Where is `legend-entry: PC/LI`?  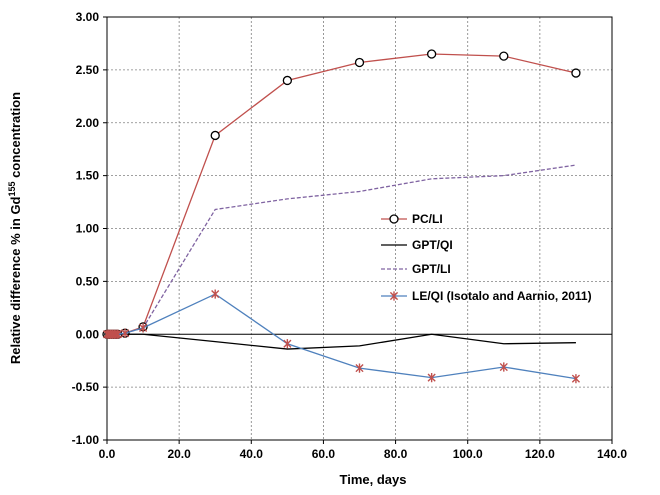
legend-entry: PC/LI is located at coordinates (412, 219).